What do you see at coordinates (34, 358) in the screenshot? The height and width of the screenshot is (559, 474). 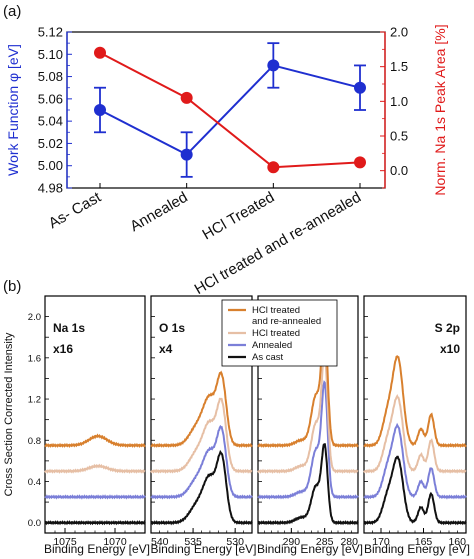 I see `b-y-tick-label: 1.6` at bounding box center [34, 358].